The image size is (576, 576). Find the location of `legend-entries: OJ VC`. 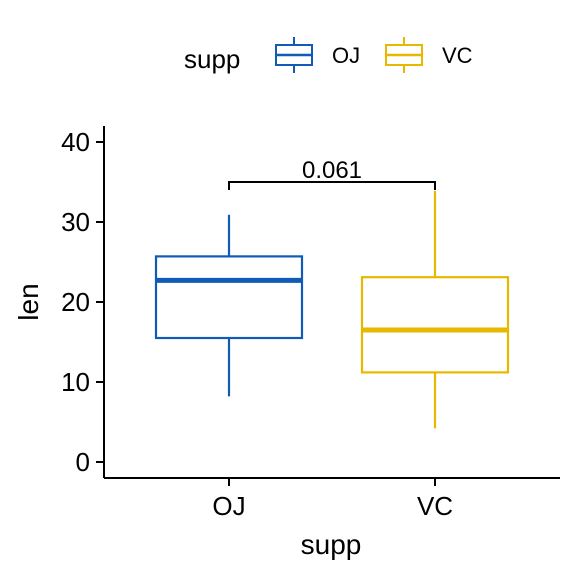

legend-entries: OJ VC is located at coordinates (374, 55).